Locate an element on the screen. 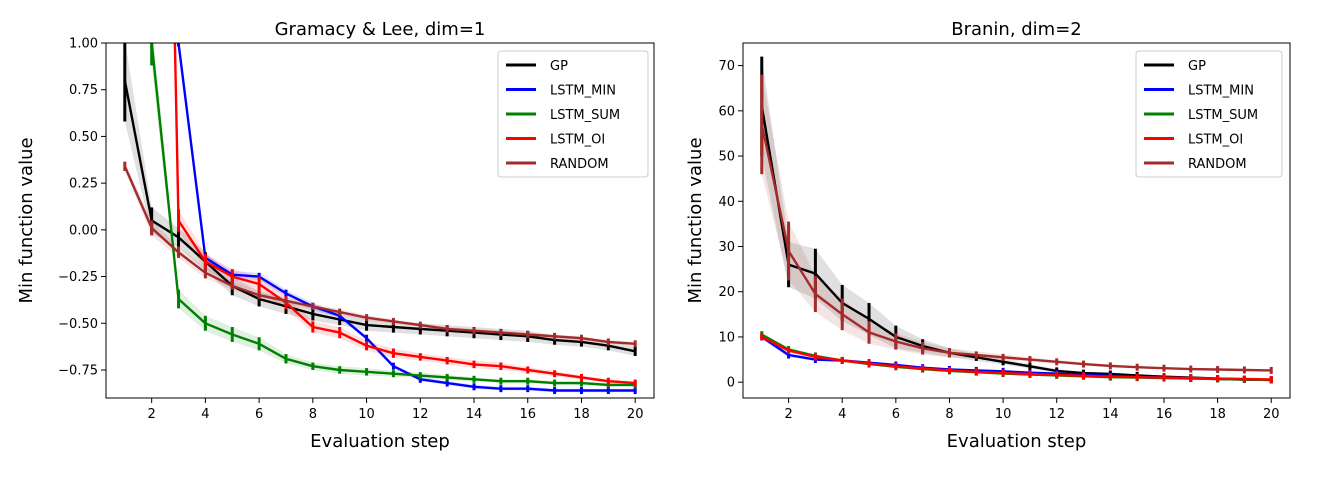  y-tick-label: −0.75 is located at coordinates (78, 370).